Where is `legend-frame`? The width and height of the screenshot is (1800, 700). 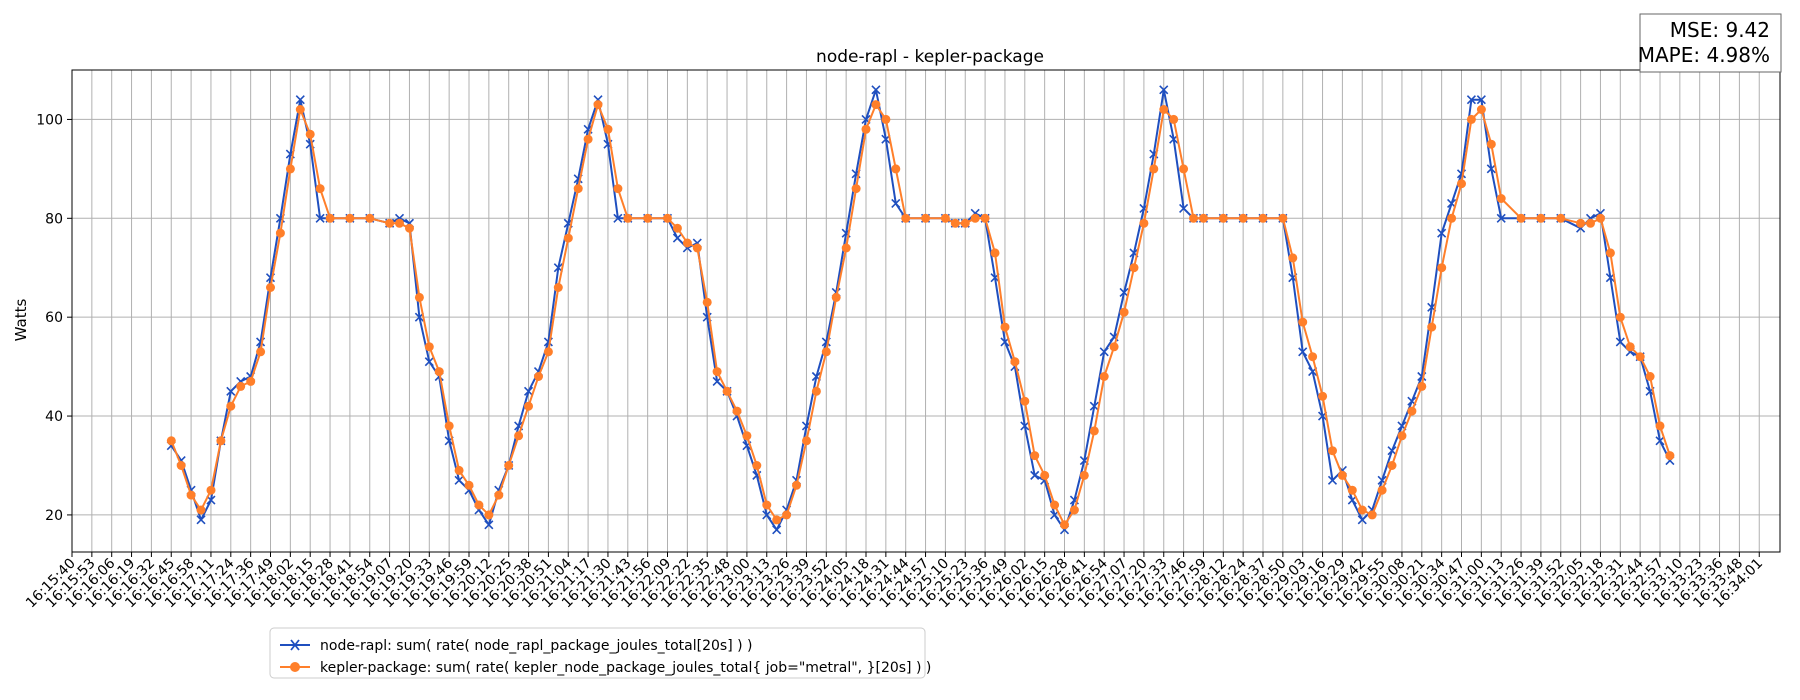 legend-frame is located at coordinates (597, 653).